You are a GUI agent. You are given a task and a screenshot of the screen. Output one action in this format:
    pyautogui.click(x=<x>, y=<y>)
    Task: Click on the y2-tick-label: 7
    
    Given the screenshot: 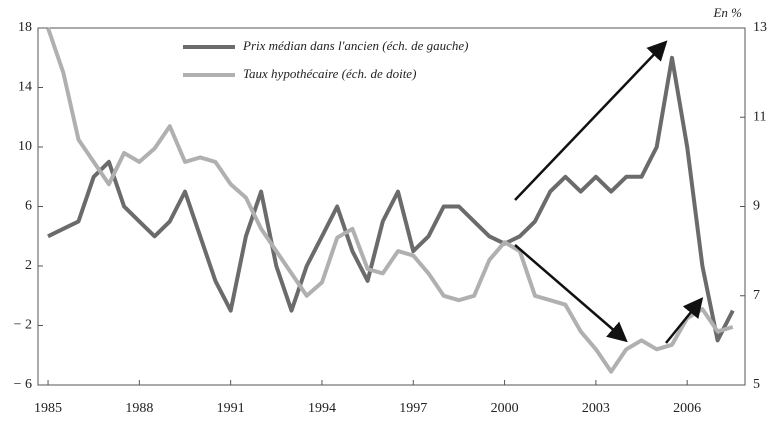 What is the action you would take?
    pyautogui.click(x=756, y=295)
    